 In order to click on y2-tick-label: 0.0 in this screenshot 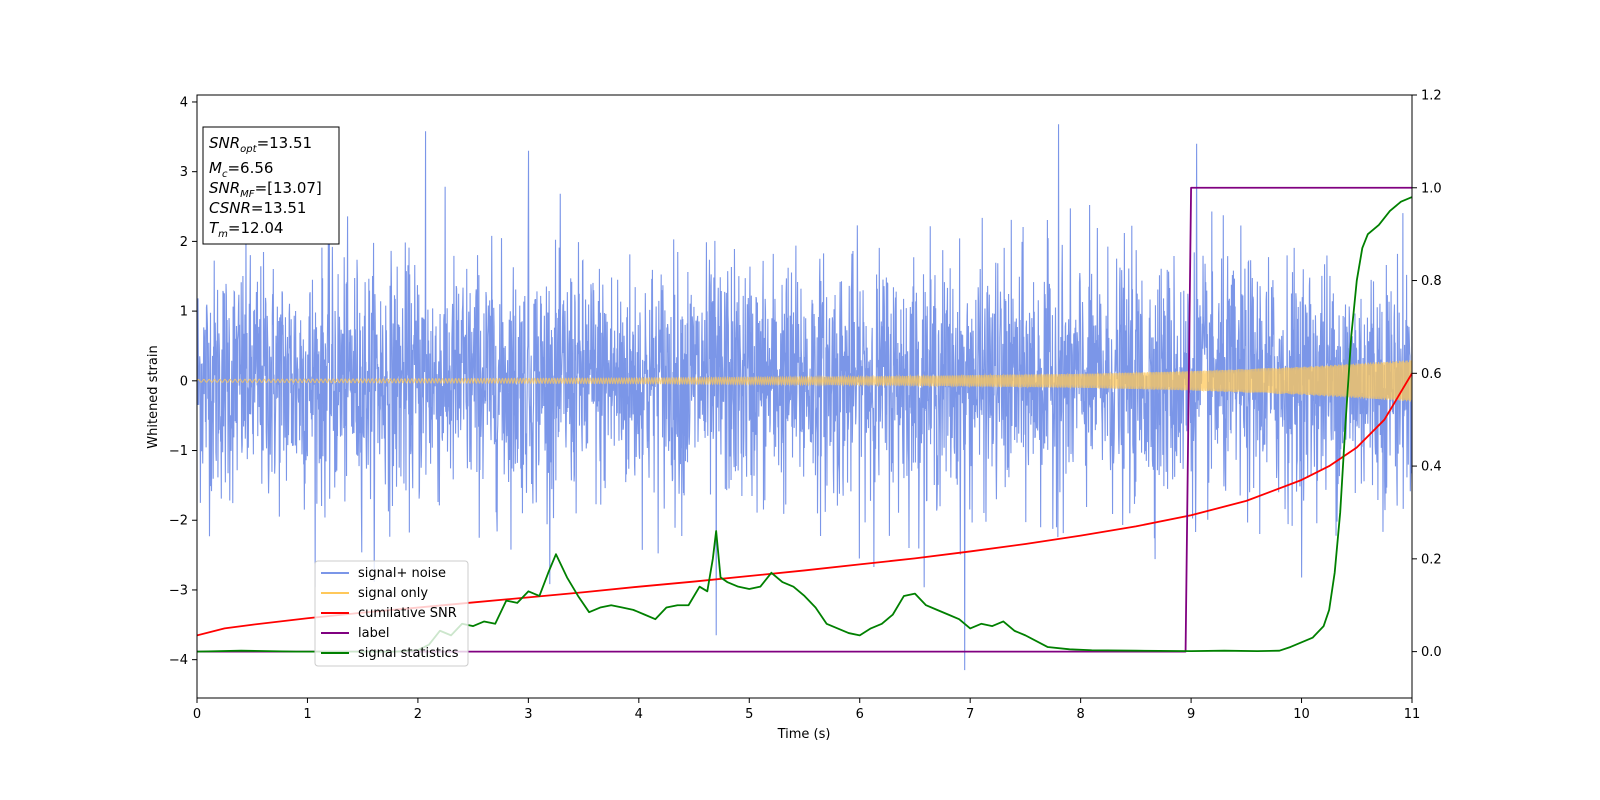, I will do `click(1431, 652)`.